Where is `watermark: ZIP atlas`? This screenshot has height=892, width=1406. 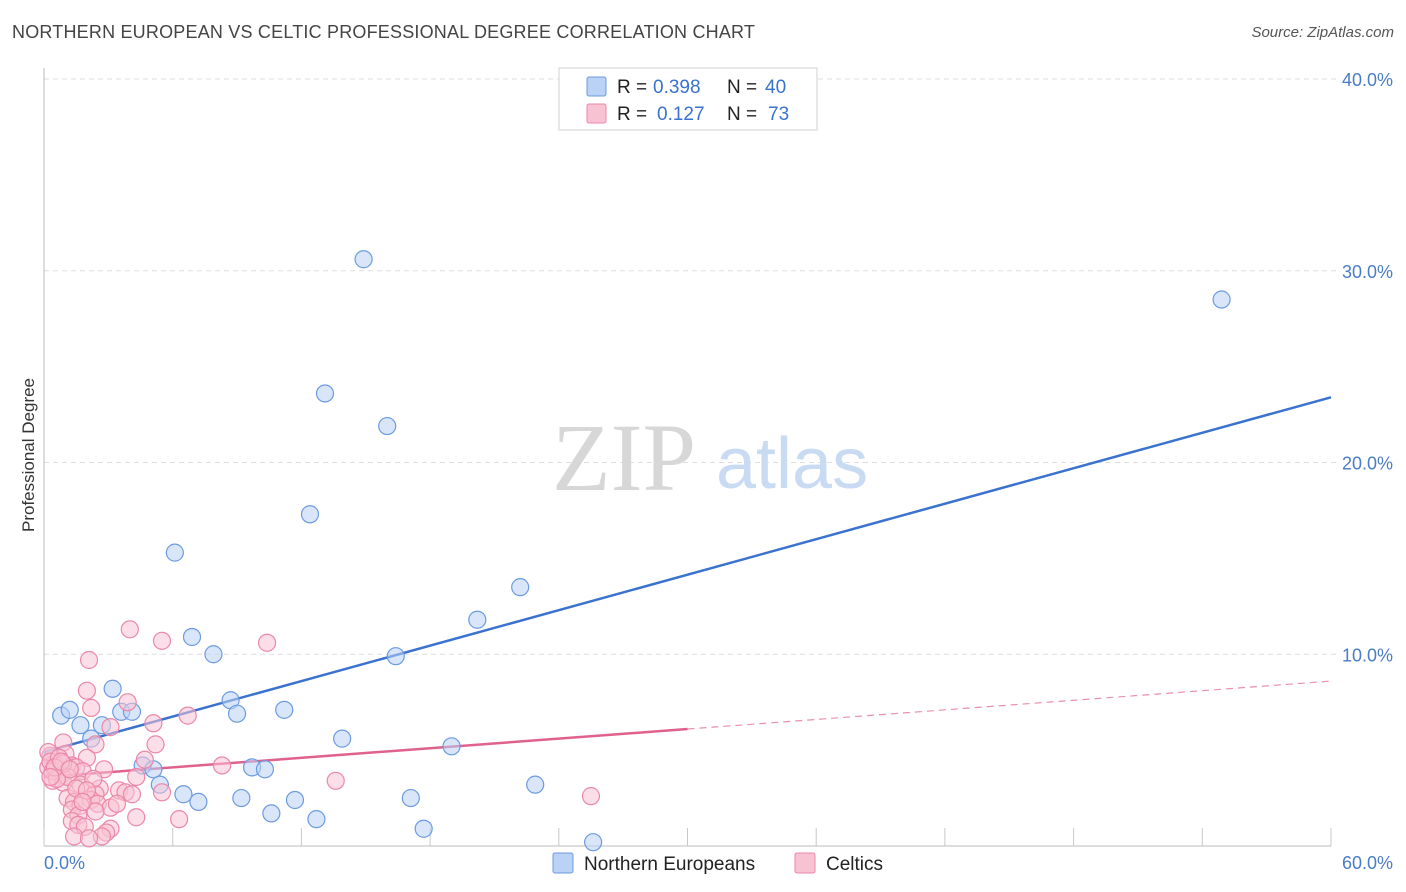
watermark: ZIP atlas is located at coordinates (710, 457).